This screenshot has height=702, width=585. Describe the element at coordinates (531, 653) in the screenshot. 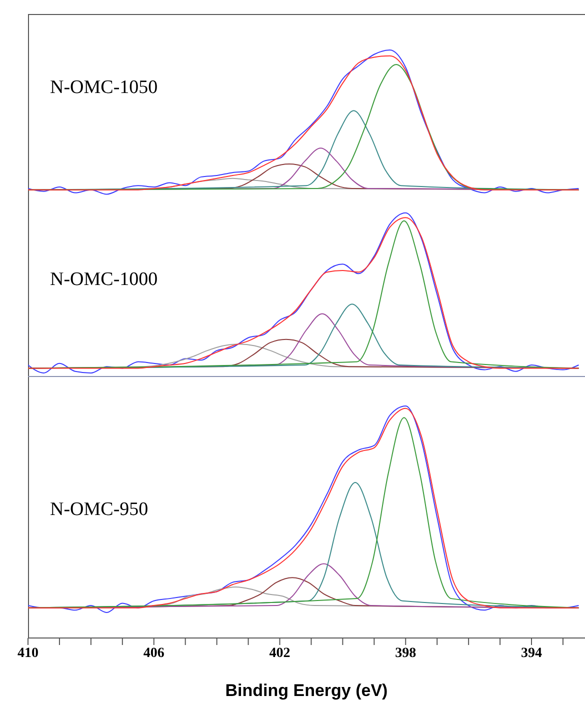

I see `x-tick-label: 394` at that location.